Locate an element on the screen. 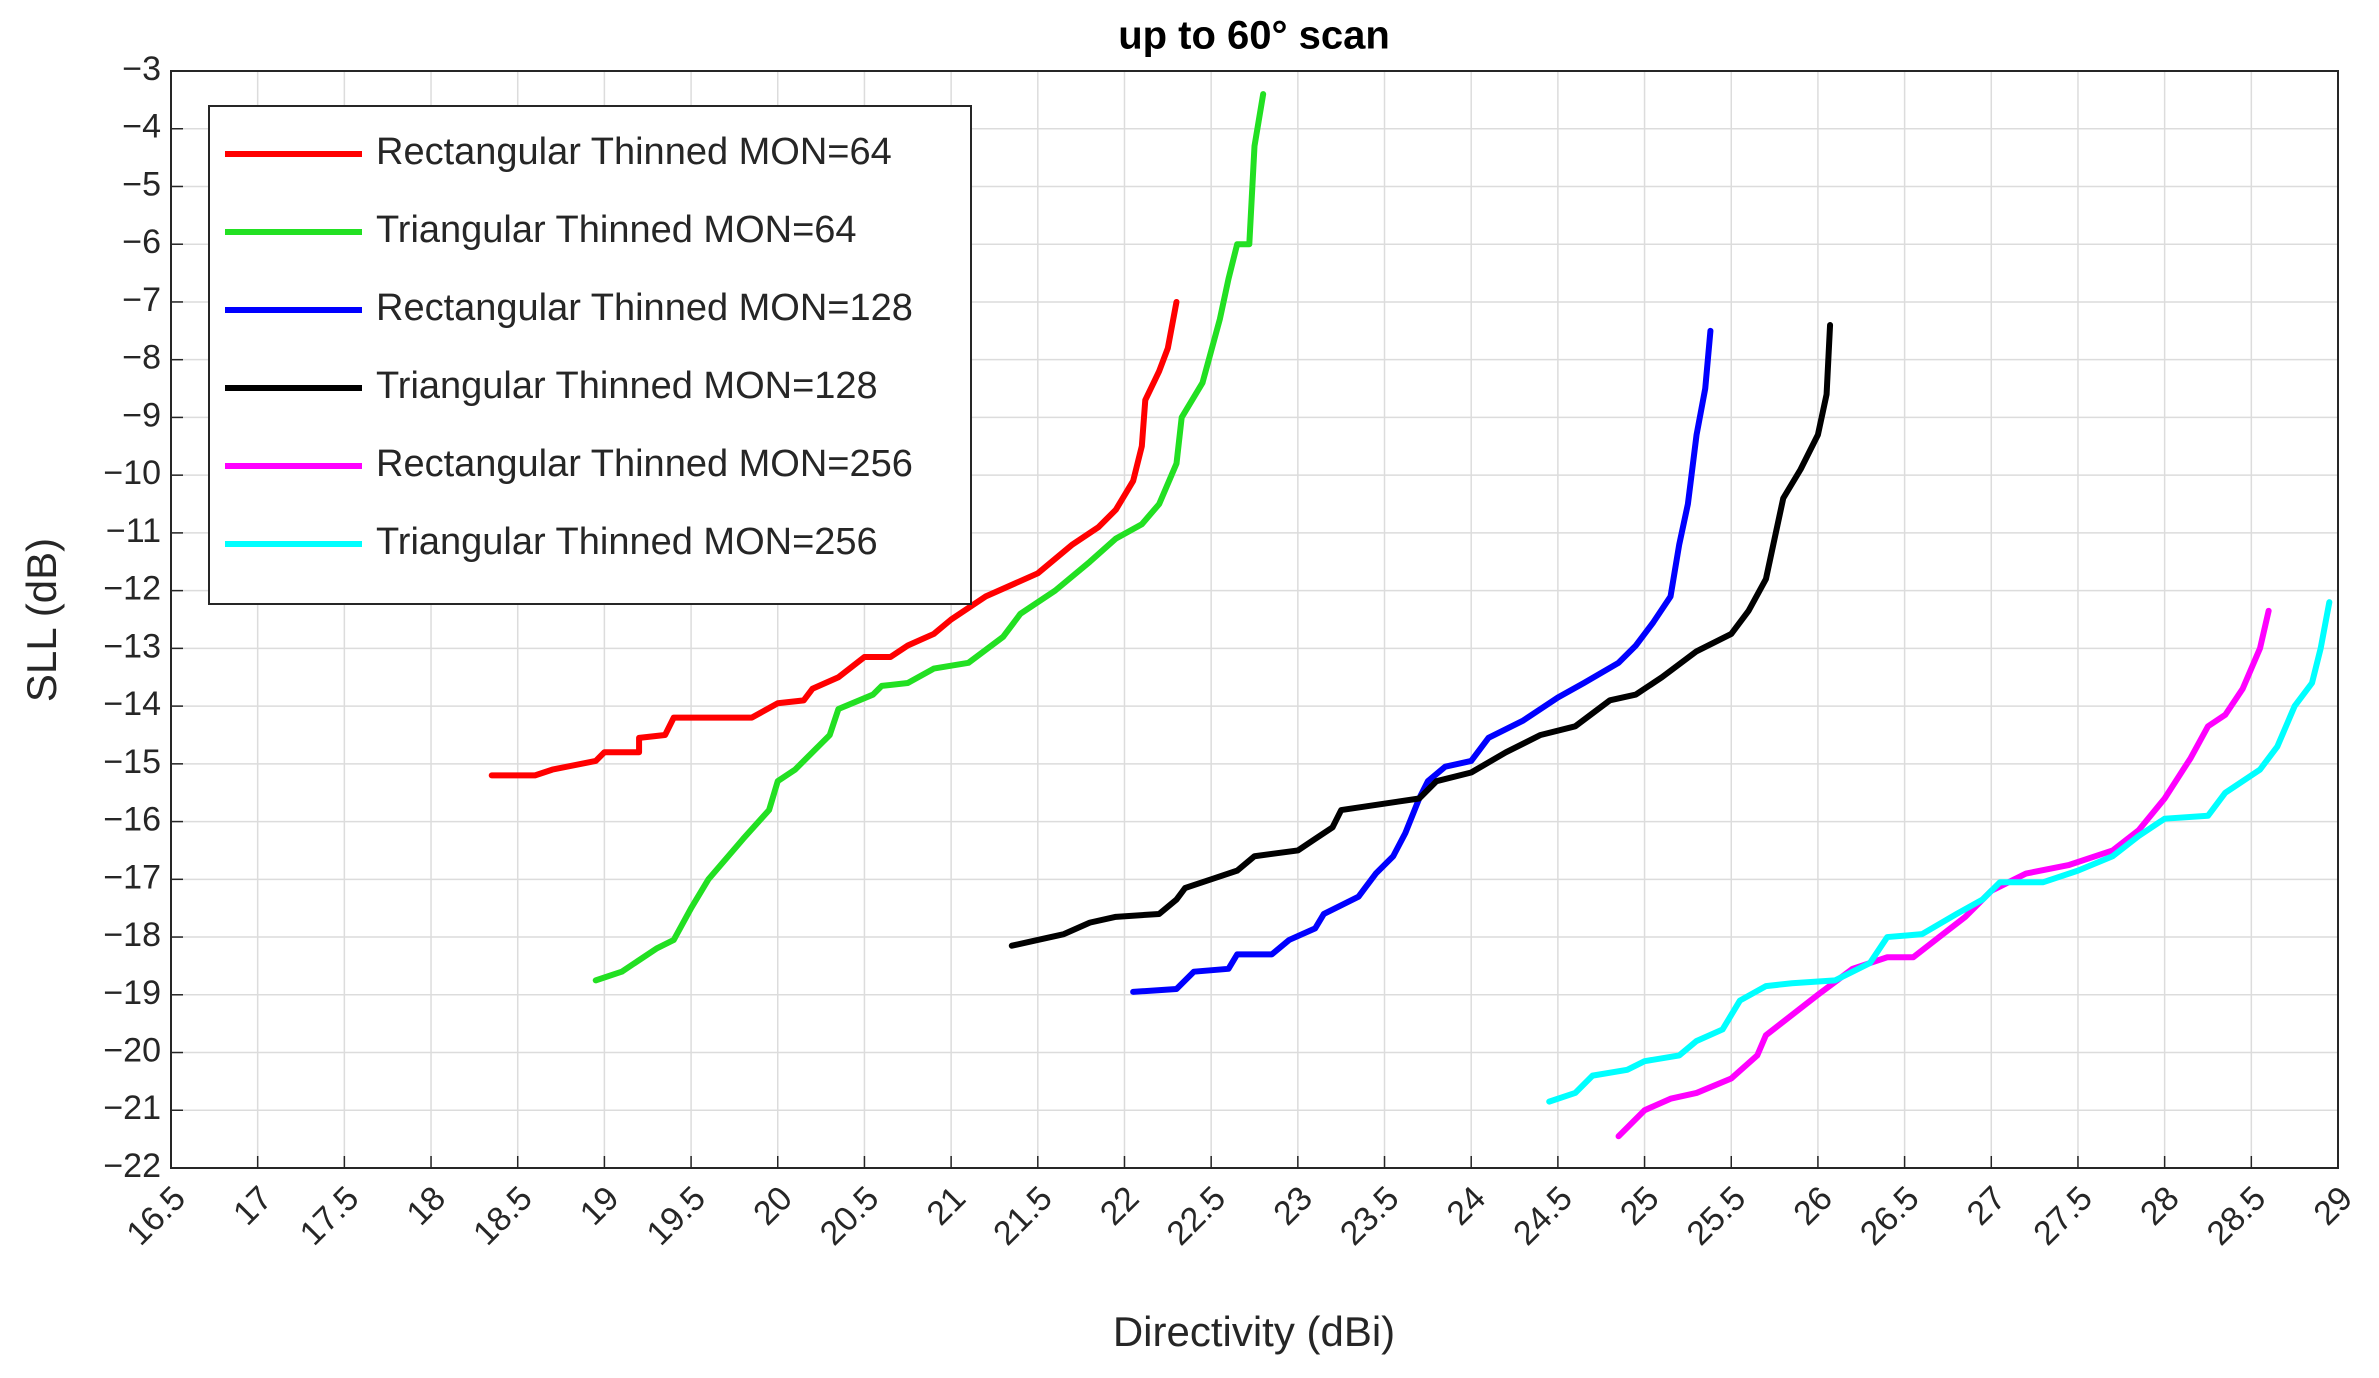 This screenshot has width=2379, height=1378. legend-label: Triangular Thinned MON=128 is located at coordinates (627, 386).